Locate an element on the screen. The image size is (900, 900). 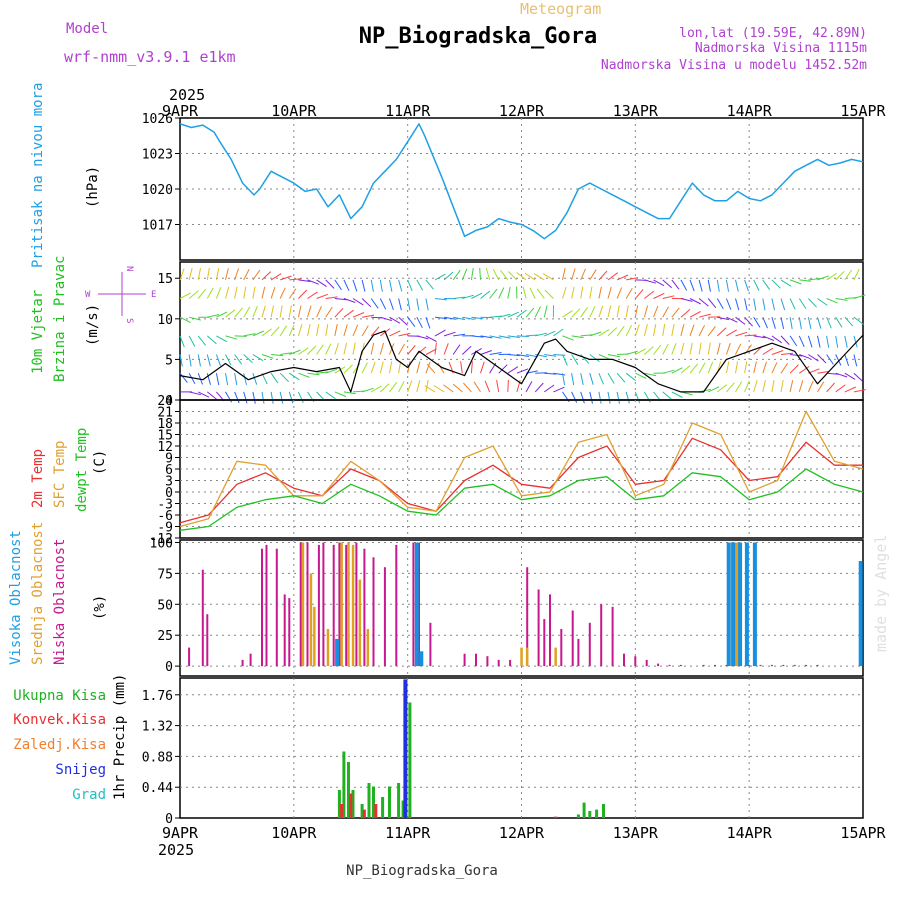
compass-north: N is located at coordinates (129, 268).